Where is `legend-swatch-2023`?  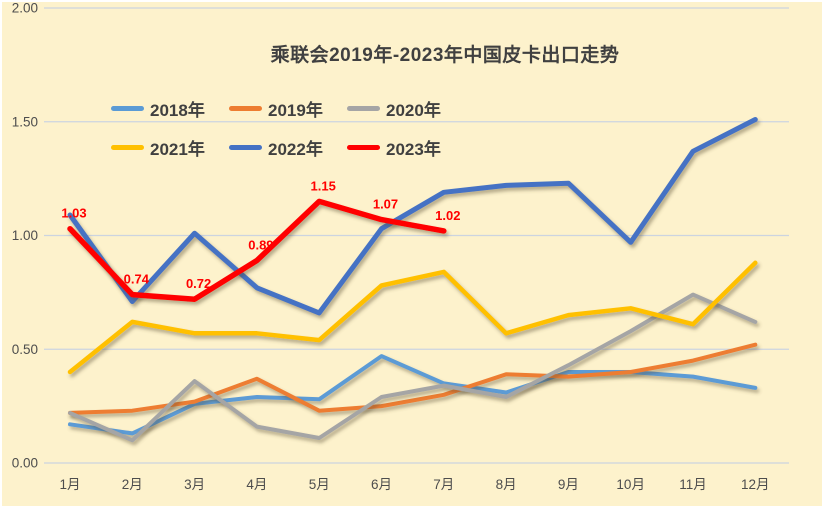
legend-swatch-2023 is located at coordinates (363, 147).